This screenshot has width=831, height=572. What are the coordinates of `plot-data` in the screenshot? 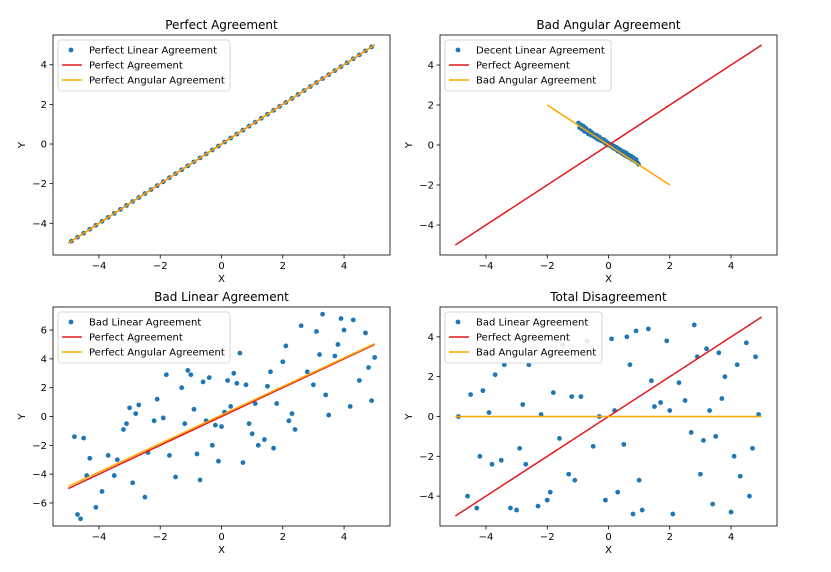 It's located at (222, 416).